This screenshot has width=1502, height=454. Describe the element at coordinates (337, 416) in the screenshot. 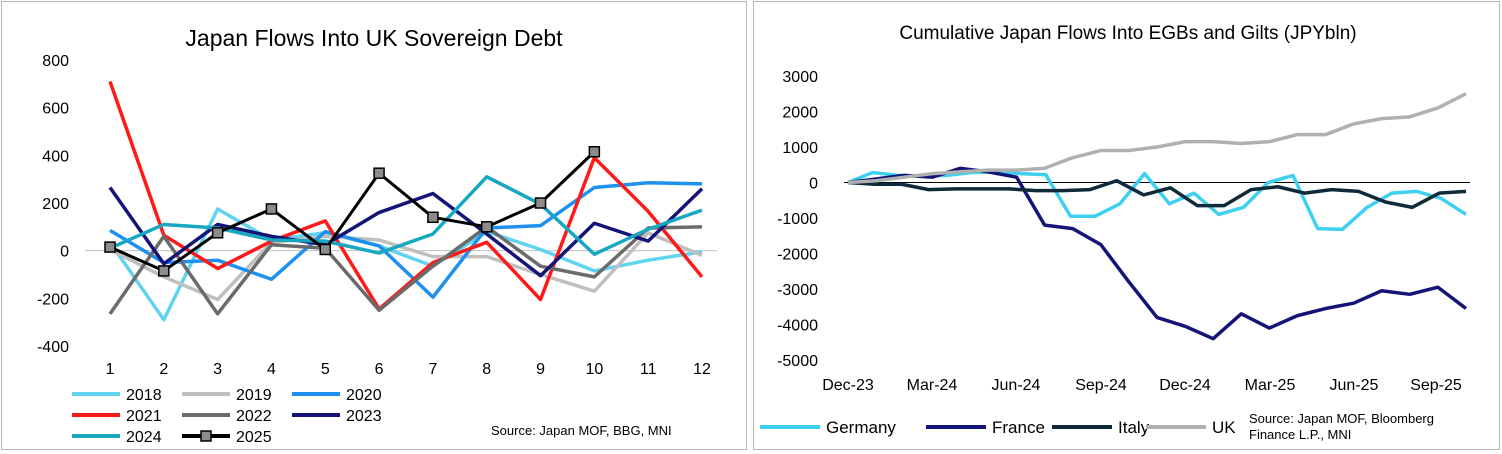

I see `legend-item-2023: 2023` at that location.